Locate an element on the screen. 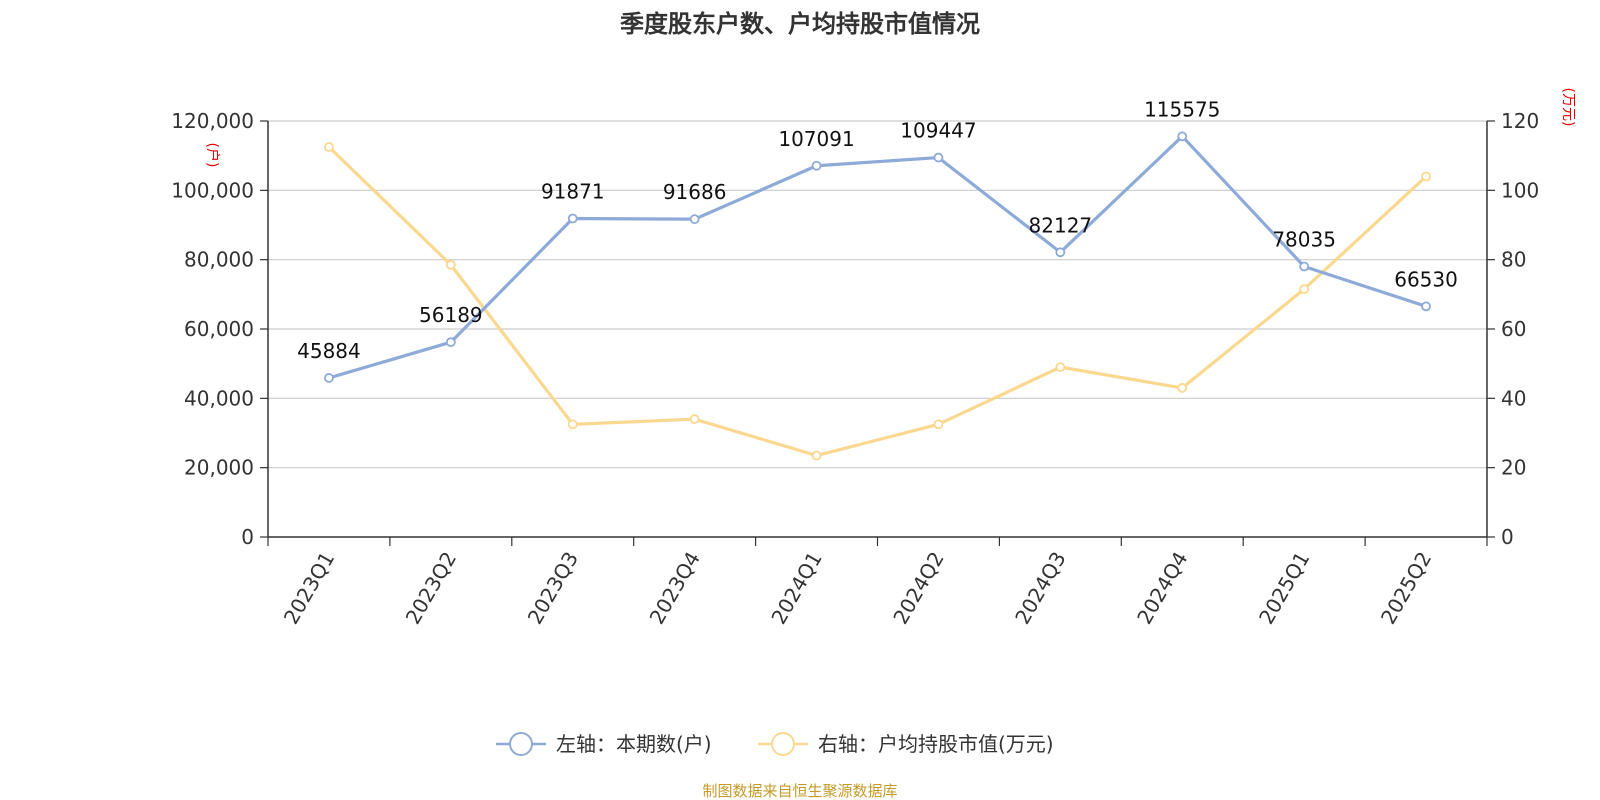 Image resolution: width=1600 pixels, height=800 pixels. legend-label: 右轴：户均持股市值(万元) is located at coordinates (936, 744).